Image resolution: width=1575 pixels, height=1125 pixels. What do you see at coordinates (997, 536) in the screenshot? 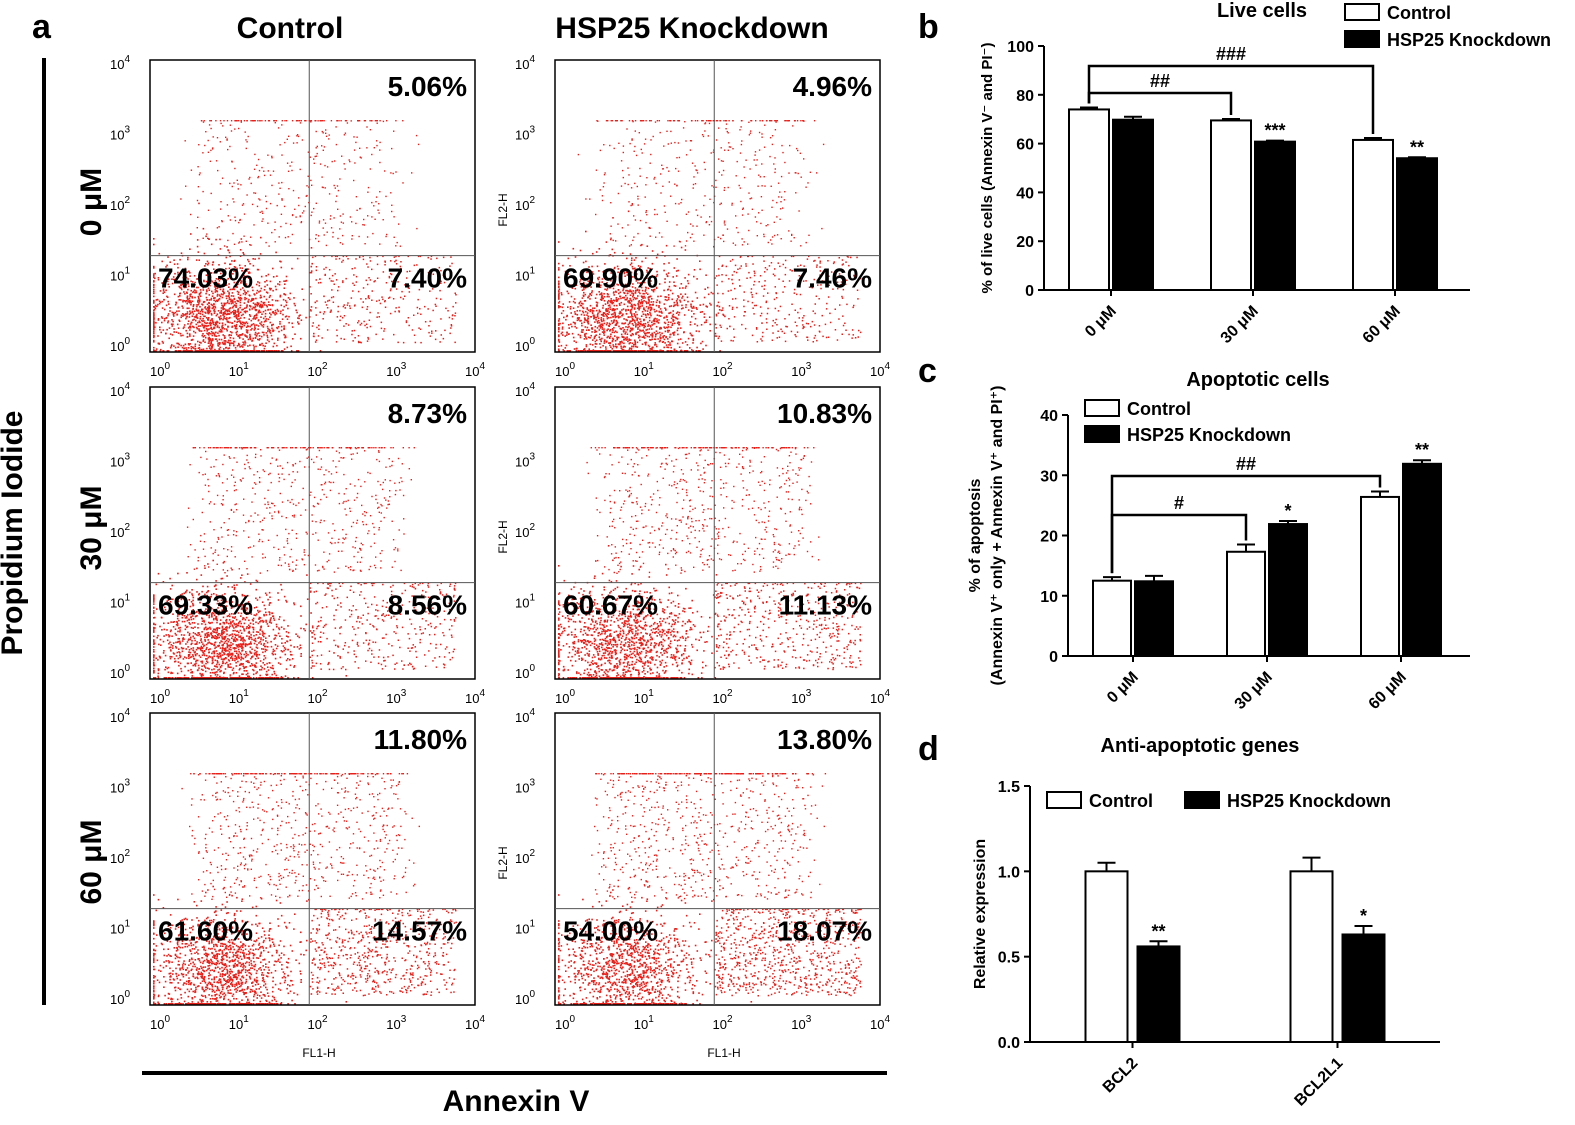
I see `y-axis-label: (Annexin V⁺ only + Annexin V⁺ and PI⁺)` at bounding box center [997, 536].